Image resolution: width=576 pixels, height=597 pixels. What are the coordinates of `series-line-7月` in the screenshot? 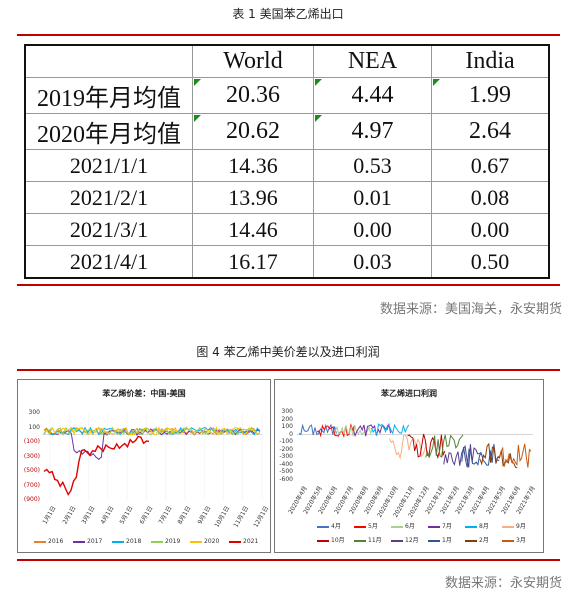 It's located at (372, 430).